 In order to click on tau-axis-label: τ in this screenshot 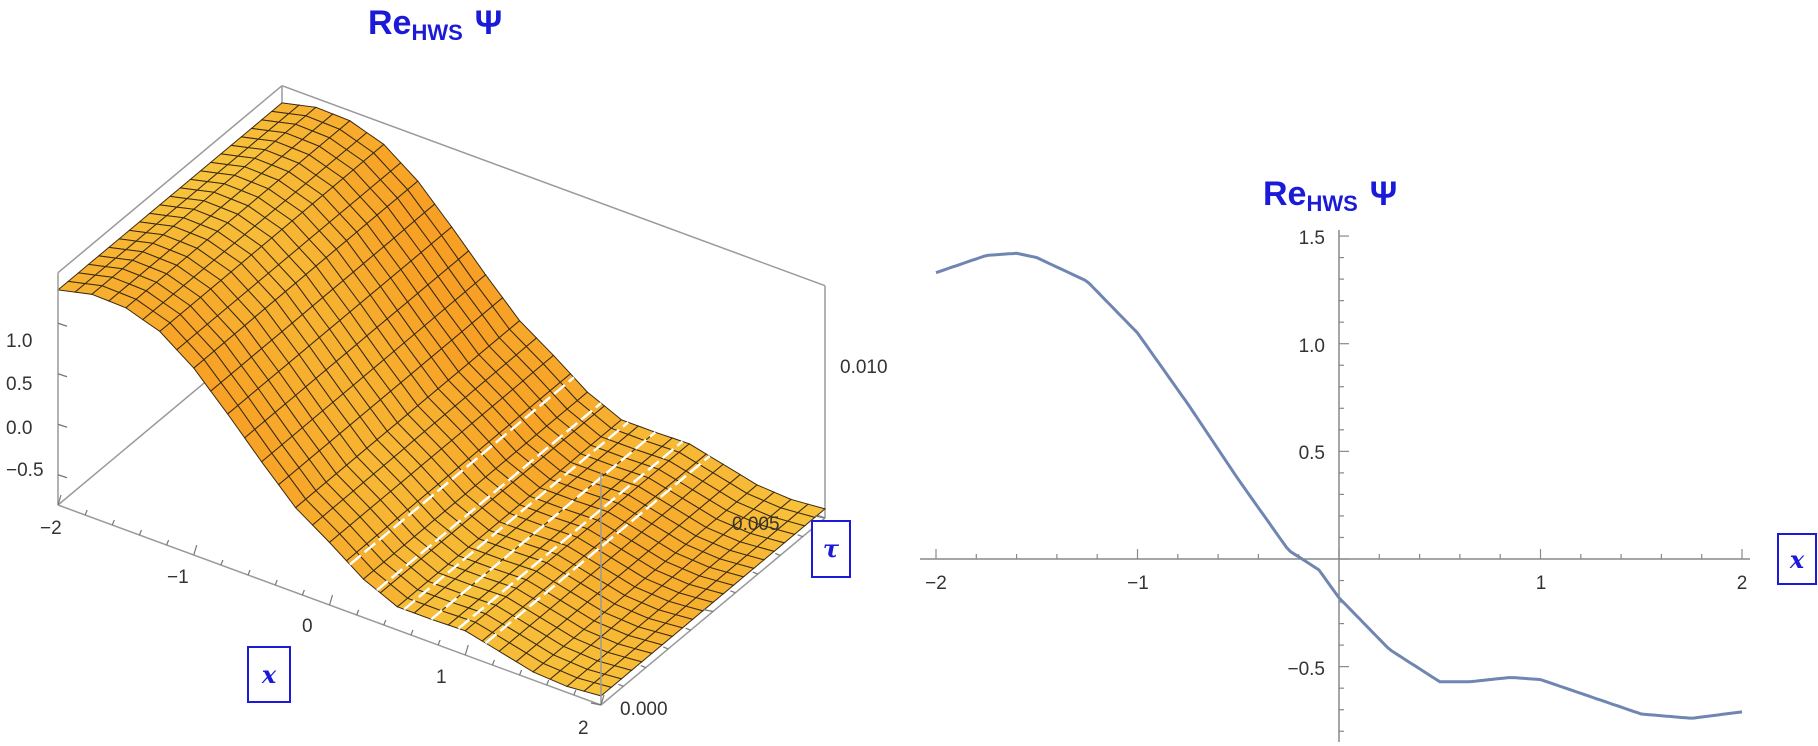, I will do `click(831, 548)`.